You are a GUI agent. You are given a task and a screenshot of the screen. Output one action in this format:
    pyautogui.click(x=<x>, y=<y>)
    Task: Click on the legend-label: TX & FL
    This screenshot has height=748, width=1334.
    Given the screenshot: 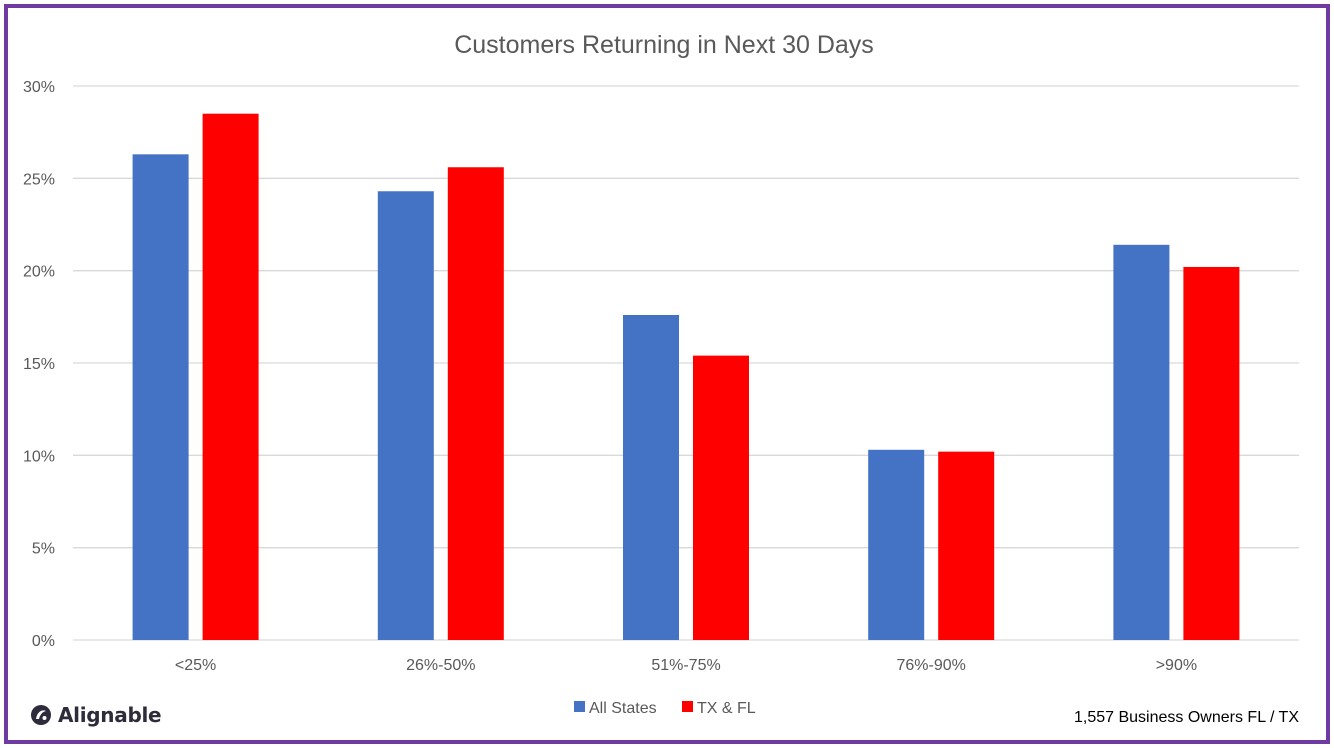 What is the action you would take?
    pyautogui.click(x=726, y=708)
    